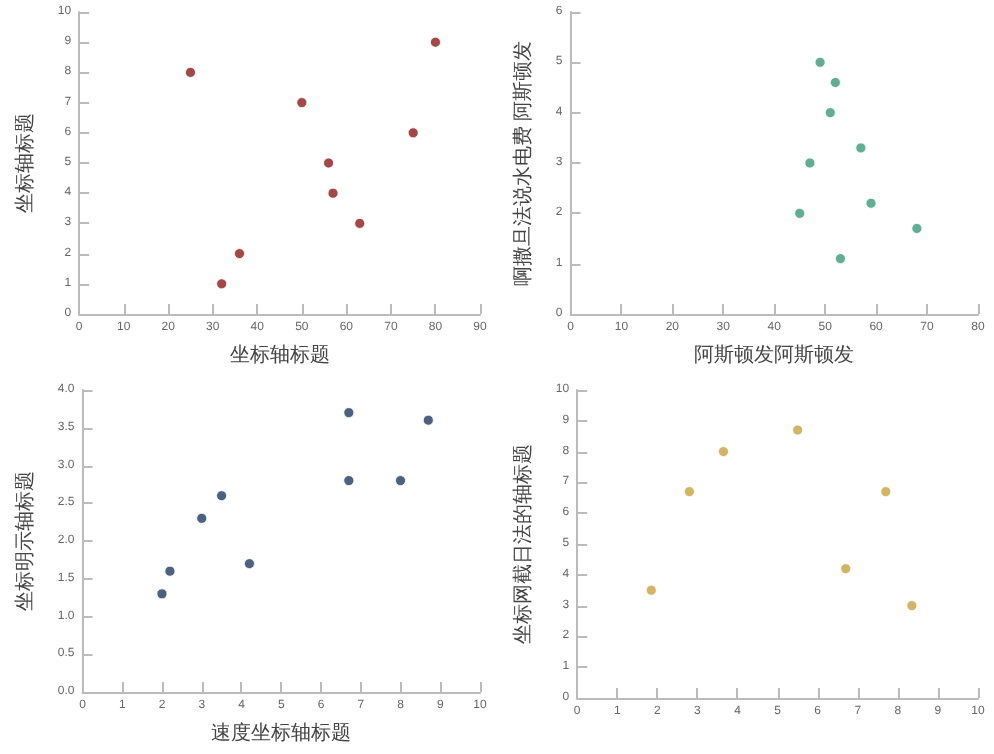 The width and height of the screenshot is (994, 754). What do you see at coordinates (523, 544) in the screenshot?
I see `y-axis-title: 坐标网截日法的轴标题` at bounding box center [523, 544].